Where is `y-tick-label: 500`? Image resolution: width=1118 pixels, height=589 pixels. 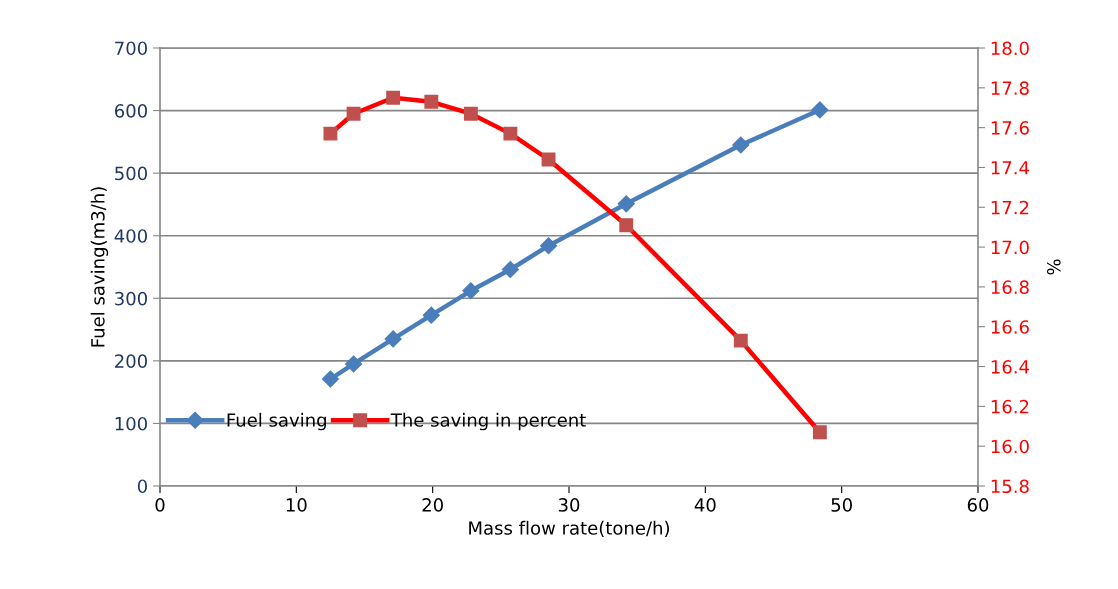
y-tick-label: 500 is located at coordinates (131, 173).